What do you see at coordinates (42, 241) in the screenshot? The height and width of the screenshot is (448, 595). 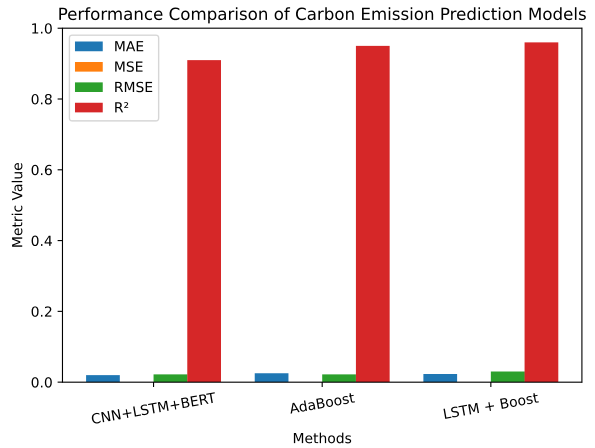 I see `y-tick-label: 0.4` at bounding box center [42, 241].